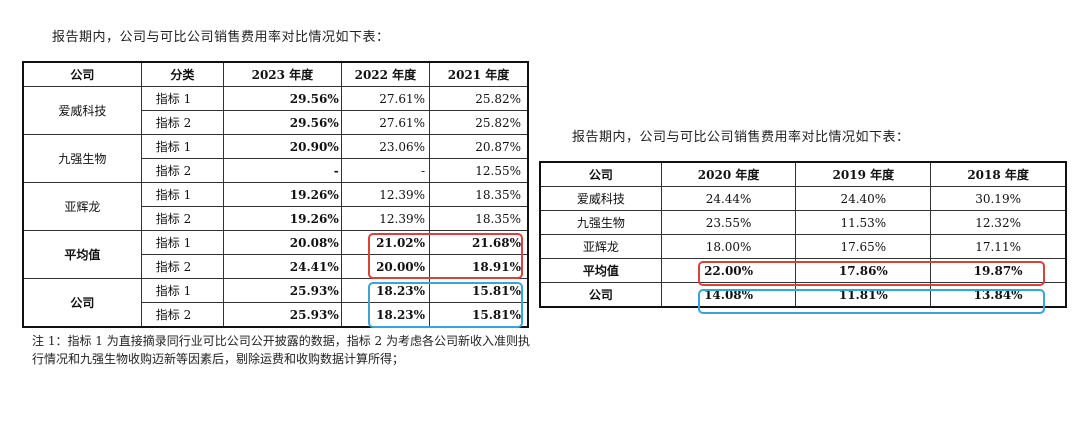  I want to click on average-highlight-box, so click(445, 256).